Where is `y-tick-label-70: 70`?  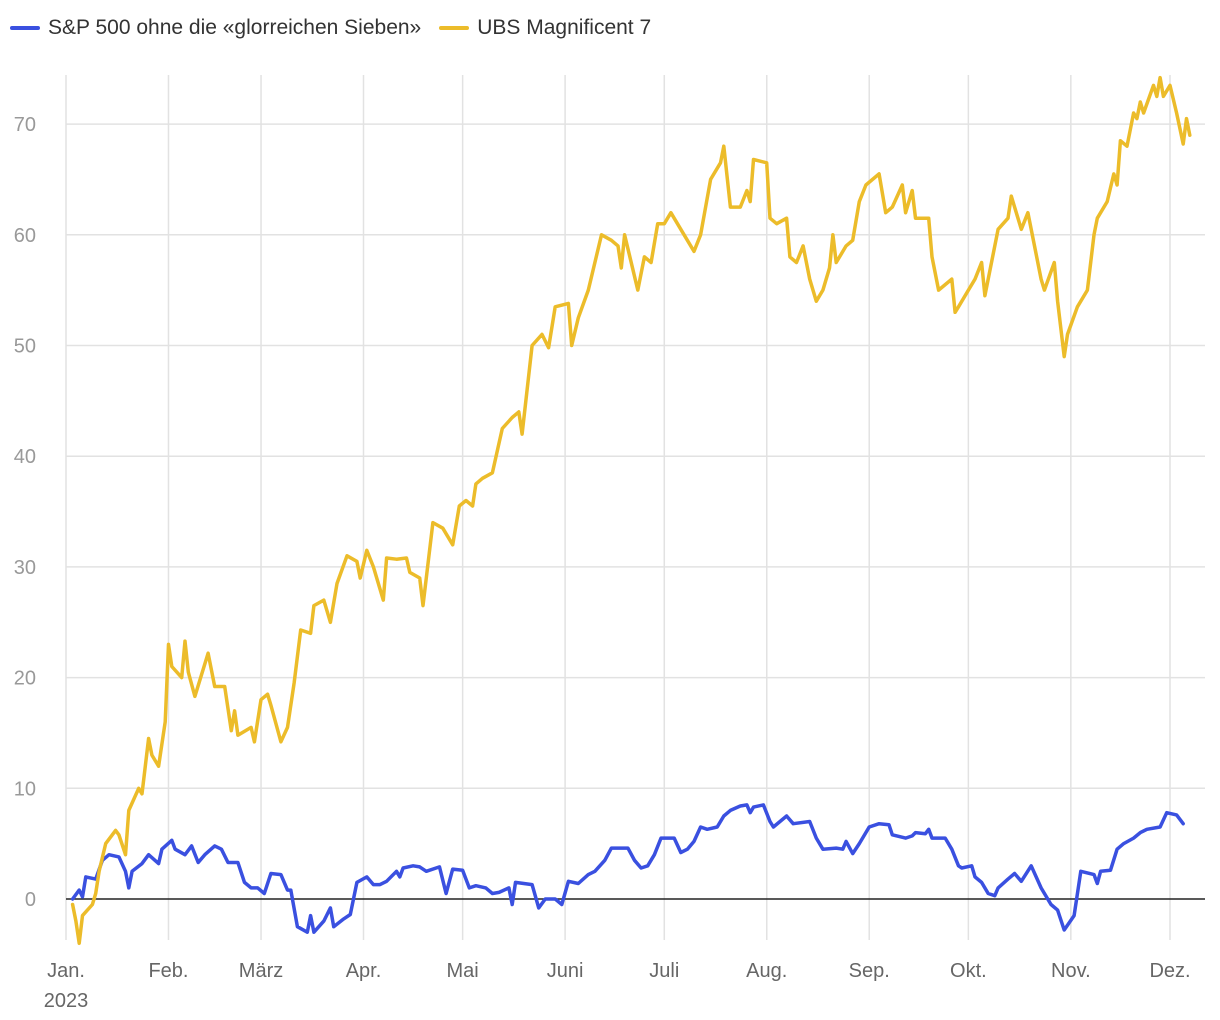 y-tick-label-70: 70 is located at coordinates (25, 125).